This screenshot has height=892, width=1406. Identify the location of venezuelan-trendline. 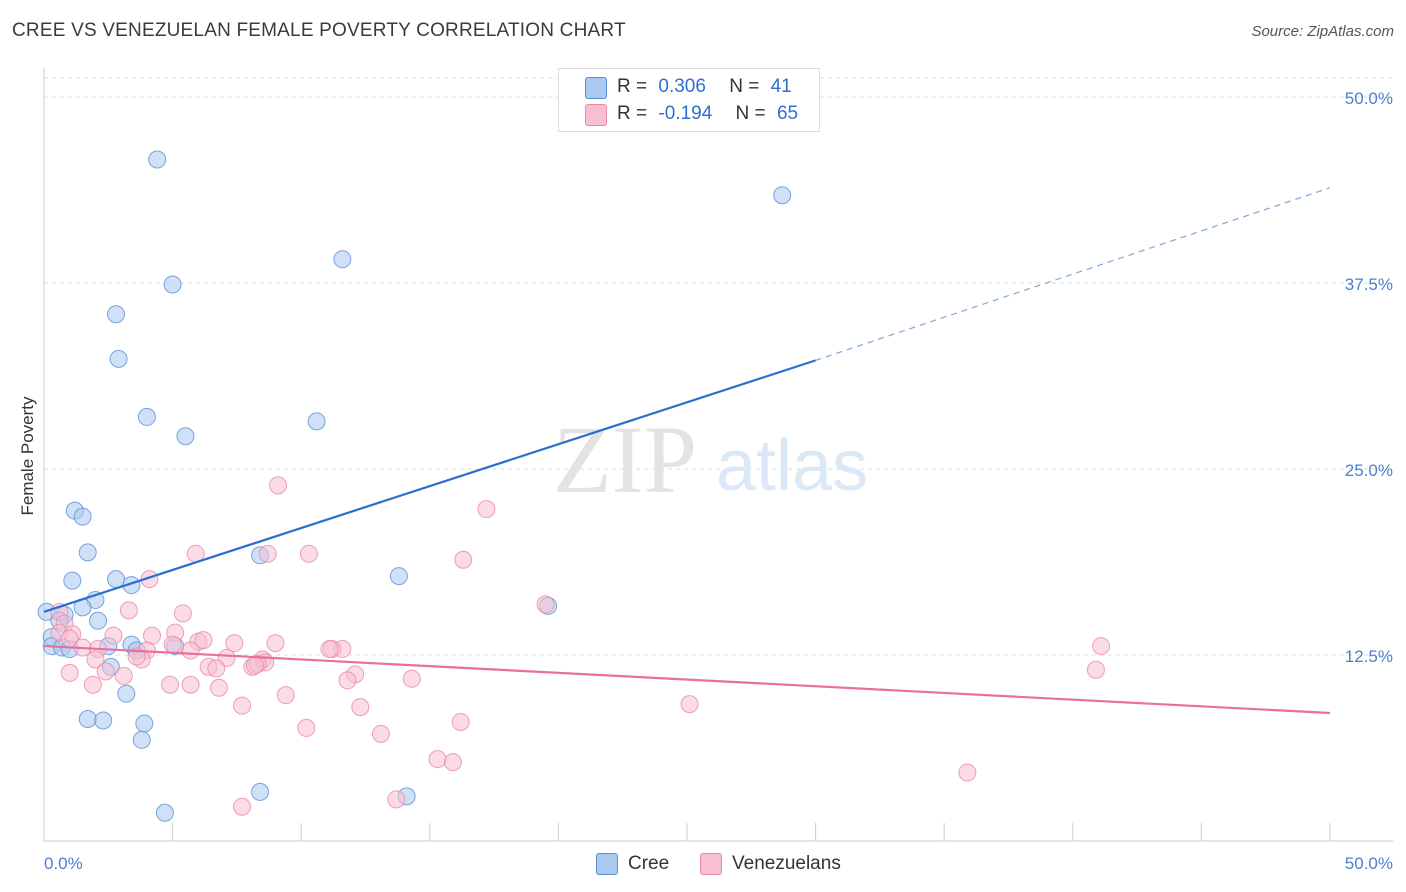
(687, 679).